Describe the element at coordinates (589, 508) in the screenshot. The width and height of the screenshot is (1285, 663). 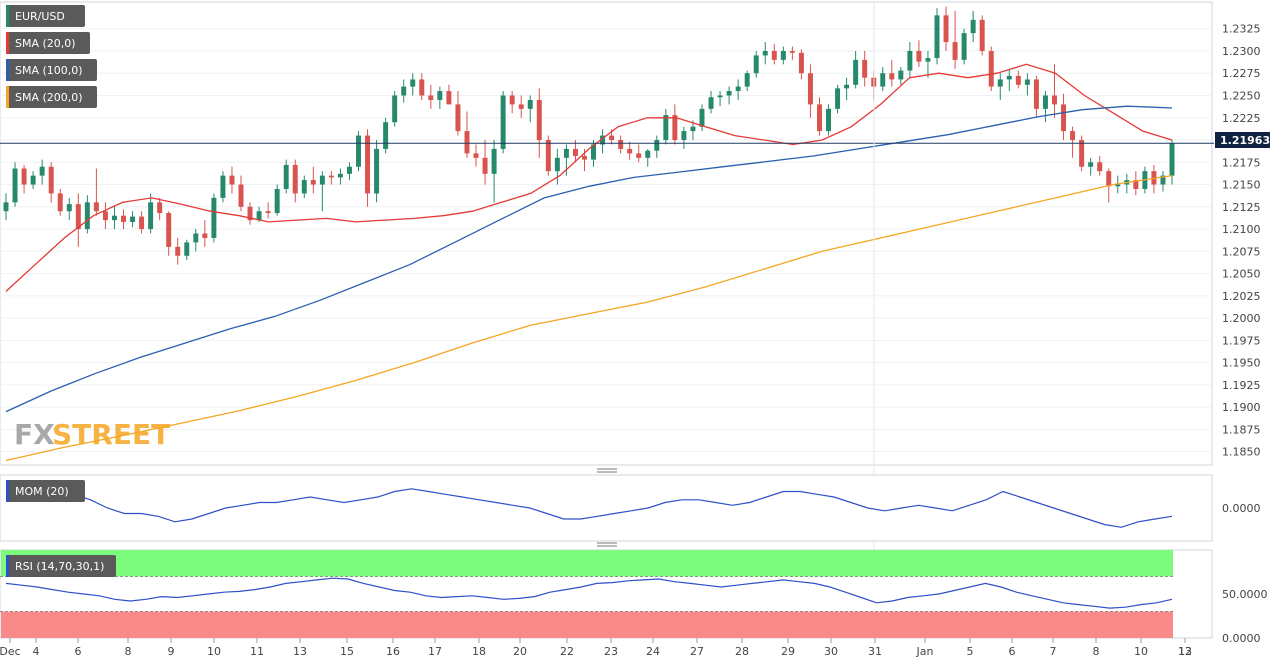
I see `momentum-line` at that location.